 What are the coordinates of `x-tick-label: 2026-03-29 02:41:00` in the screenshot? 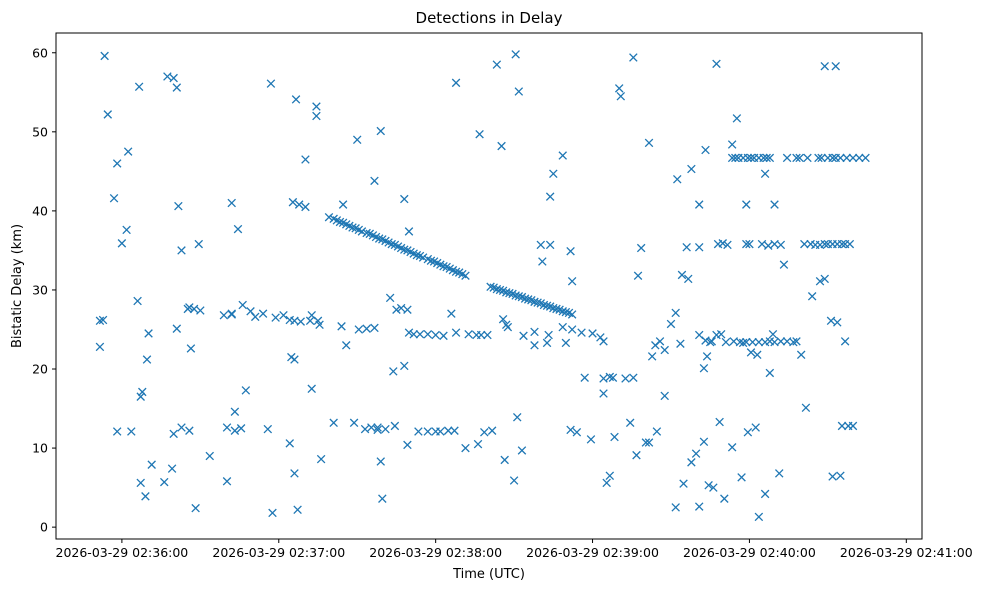 It's located at (906, 552).